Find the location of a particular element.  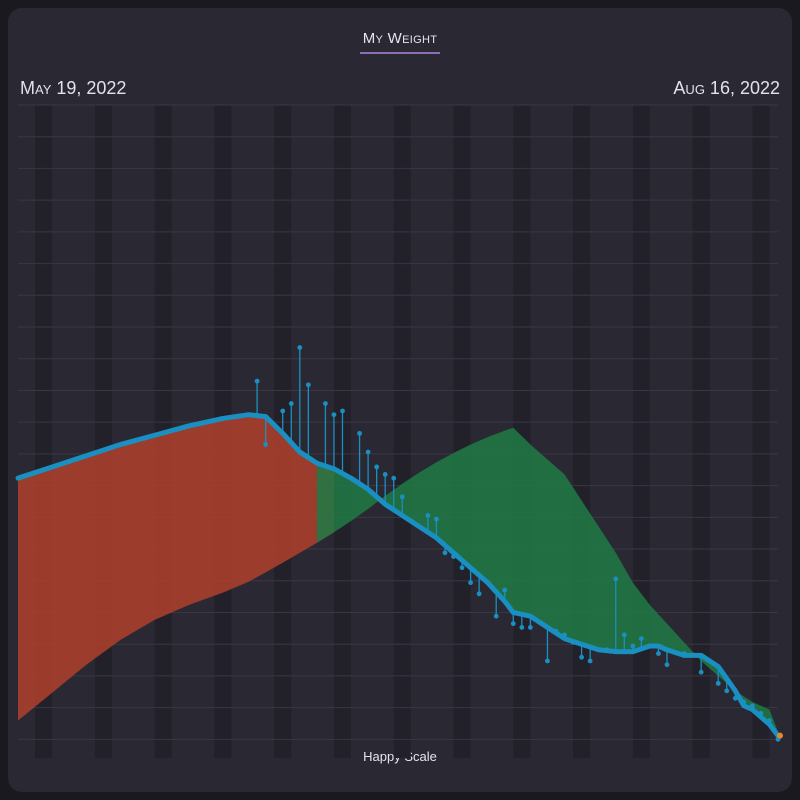

end-date-label: Aug 16, 2022 is located at coordinates (726, 88).